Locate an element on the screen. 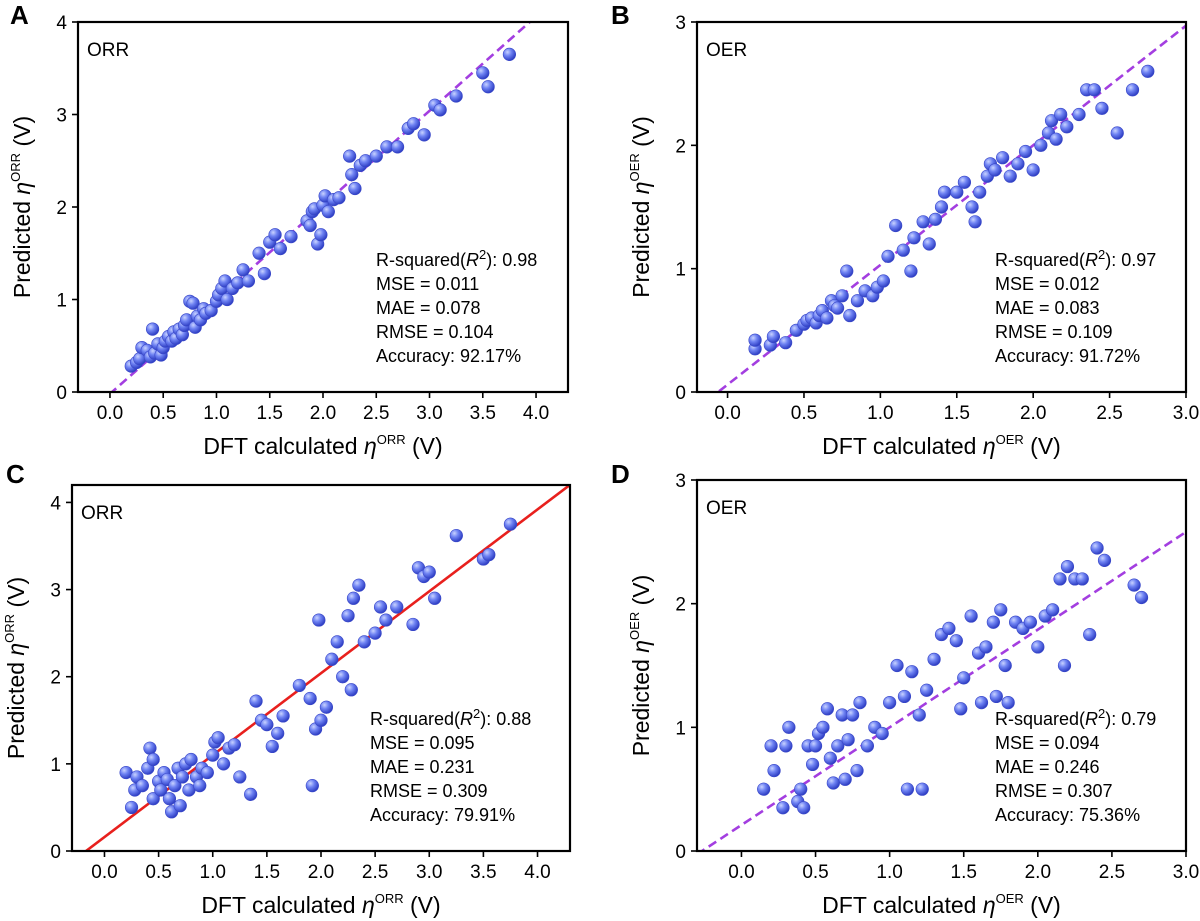  x-tick-label: 4.0 is located at coordinates (537, 872).